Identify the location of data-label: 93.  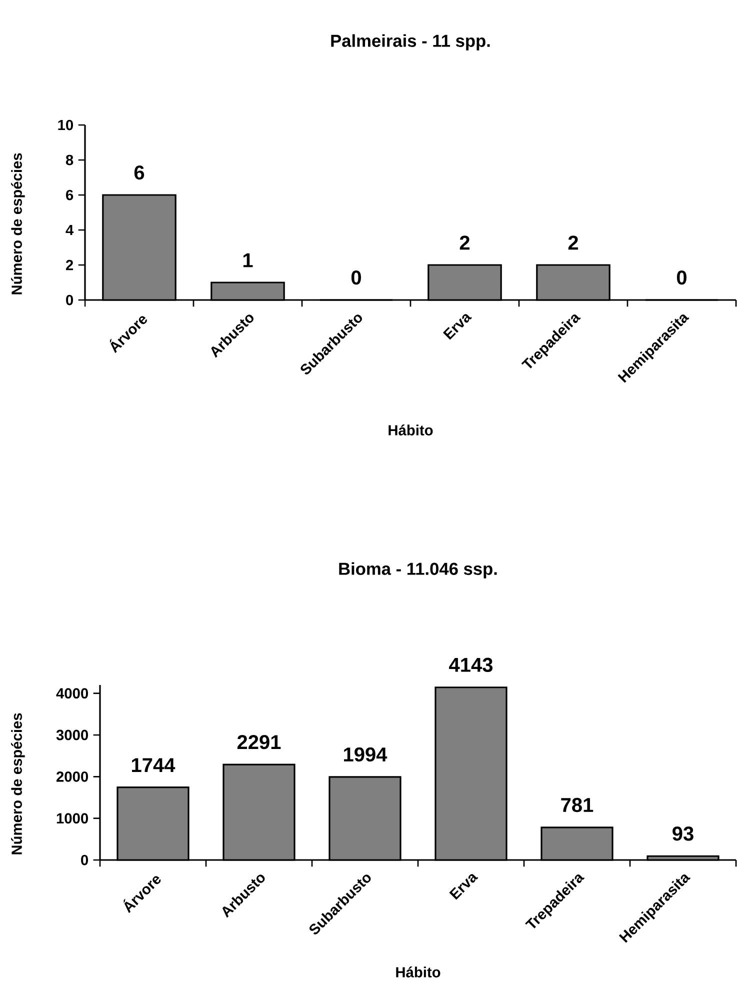
(683, 833).